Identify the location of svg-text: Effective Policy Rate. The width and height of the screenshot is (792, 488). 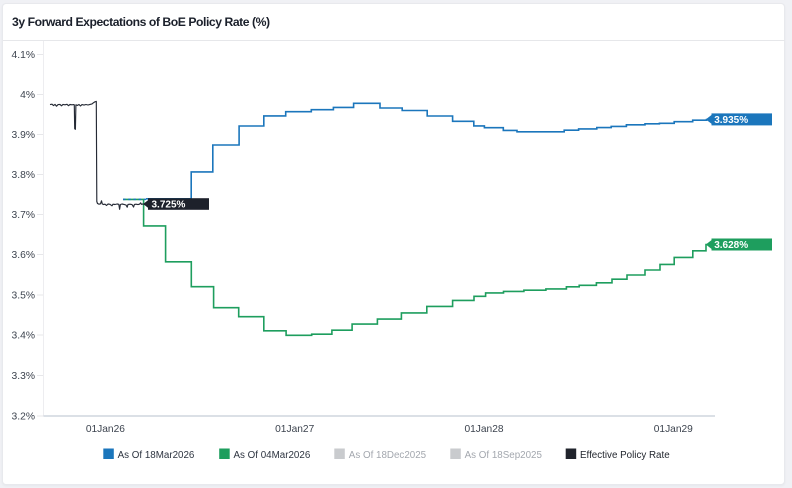
(625, 455).